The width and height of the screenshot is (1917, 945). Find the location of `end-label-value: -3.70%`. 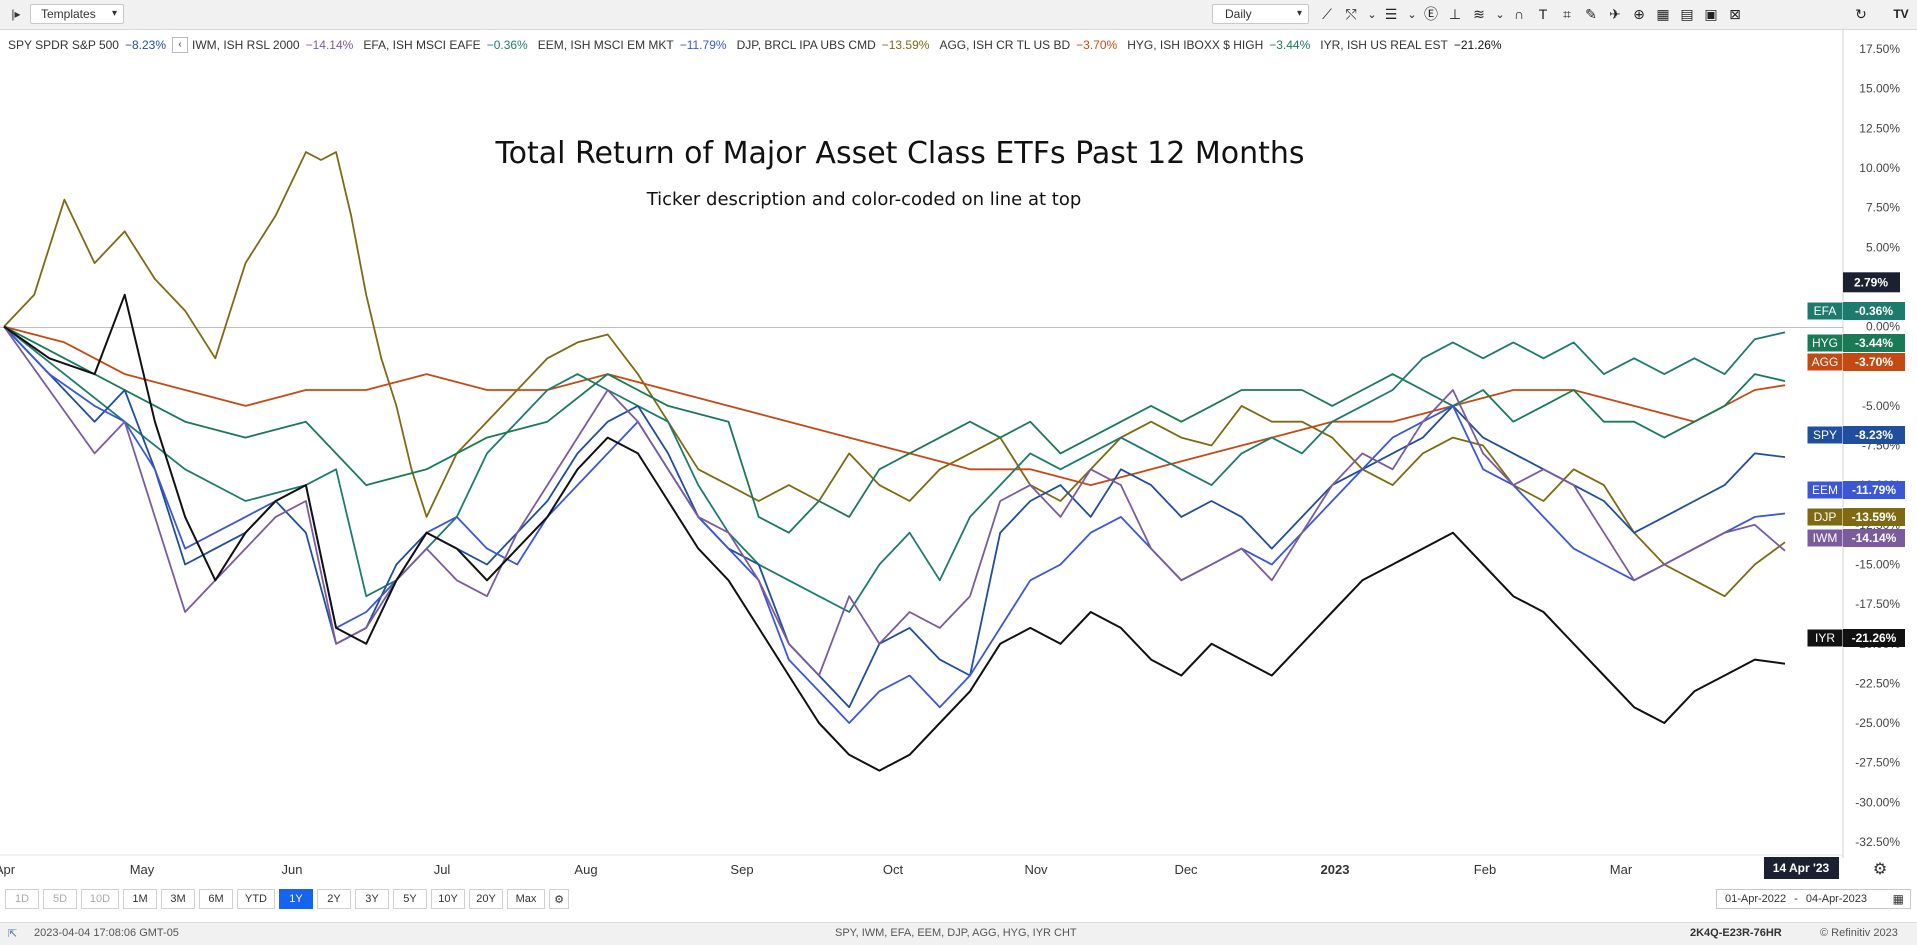

end-label-value: -3.70% is located at coordinates (1874, 362).